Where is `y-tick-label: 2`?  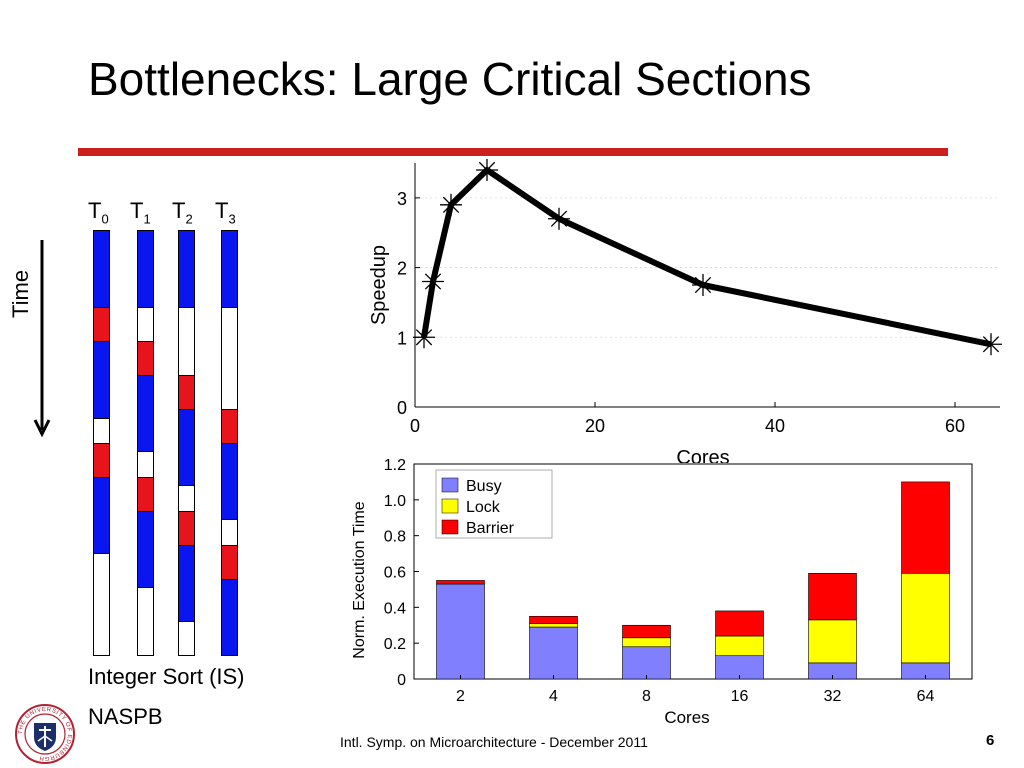 y-tick-label: 2 is located at coordinates (402, 269).